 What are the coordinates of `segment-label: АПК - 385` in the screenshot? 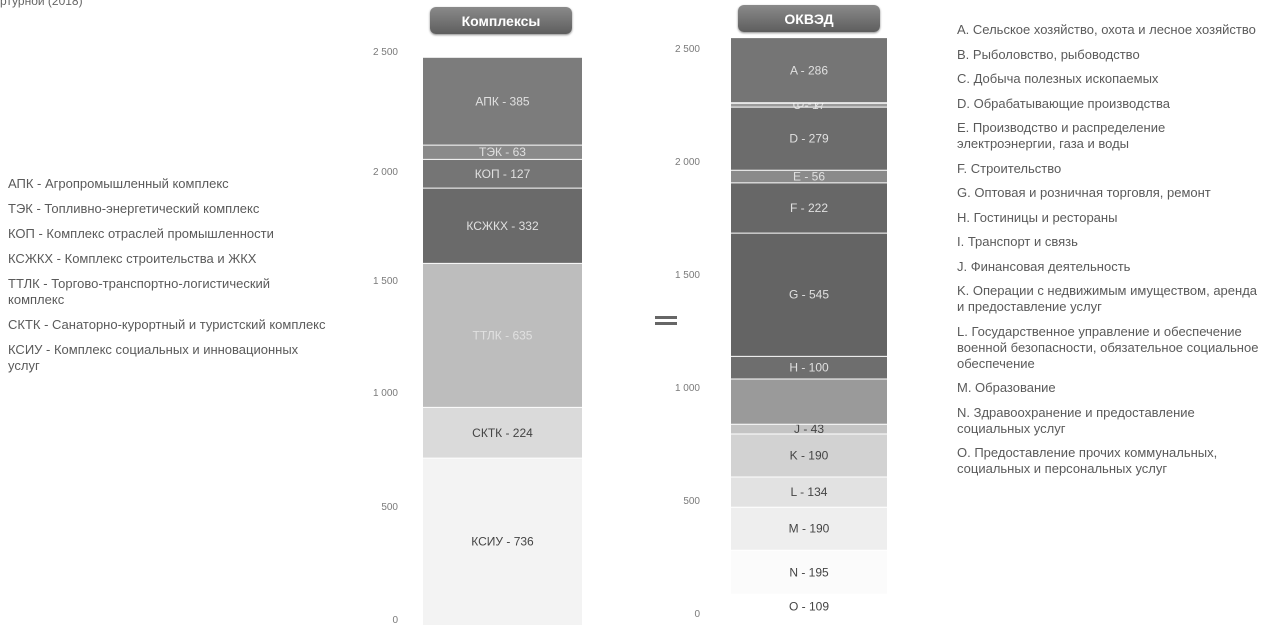 It's located at (502, 101).